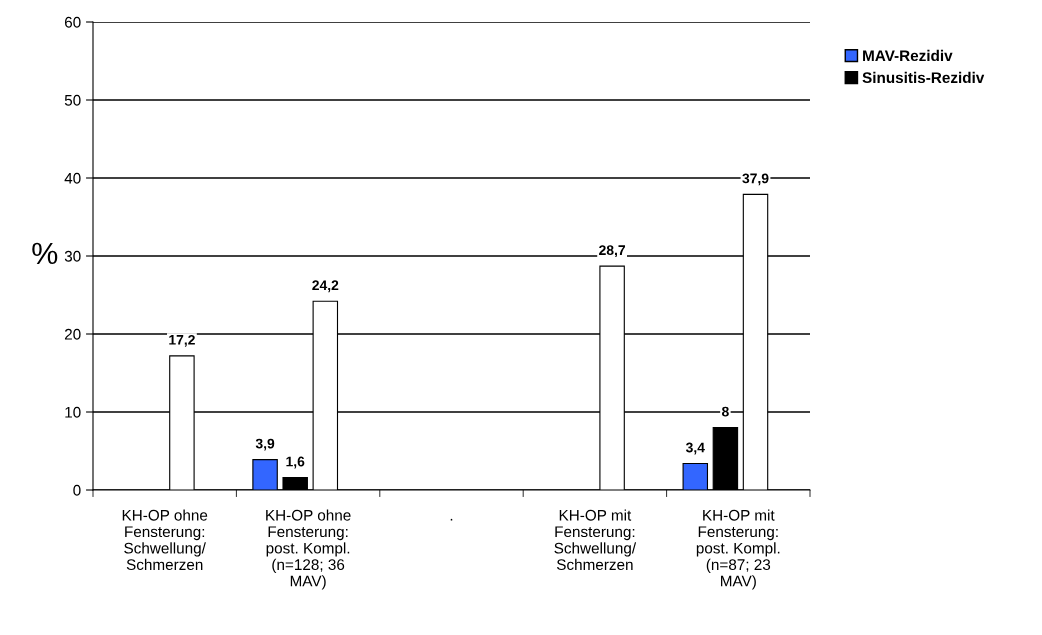 The height and width of the screenshot is (635, 1042). Describe the element at coordinates (72, 178) in the screenshot. I see `y-tick-label: 40` at that location.